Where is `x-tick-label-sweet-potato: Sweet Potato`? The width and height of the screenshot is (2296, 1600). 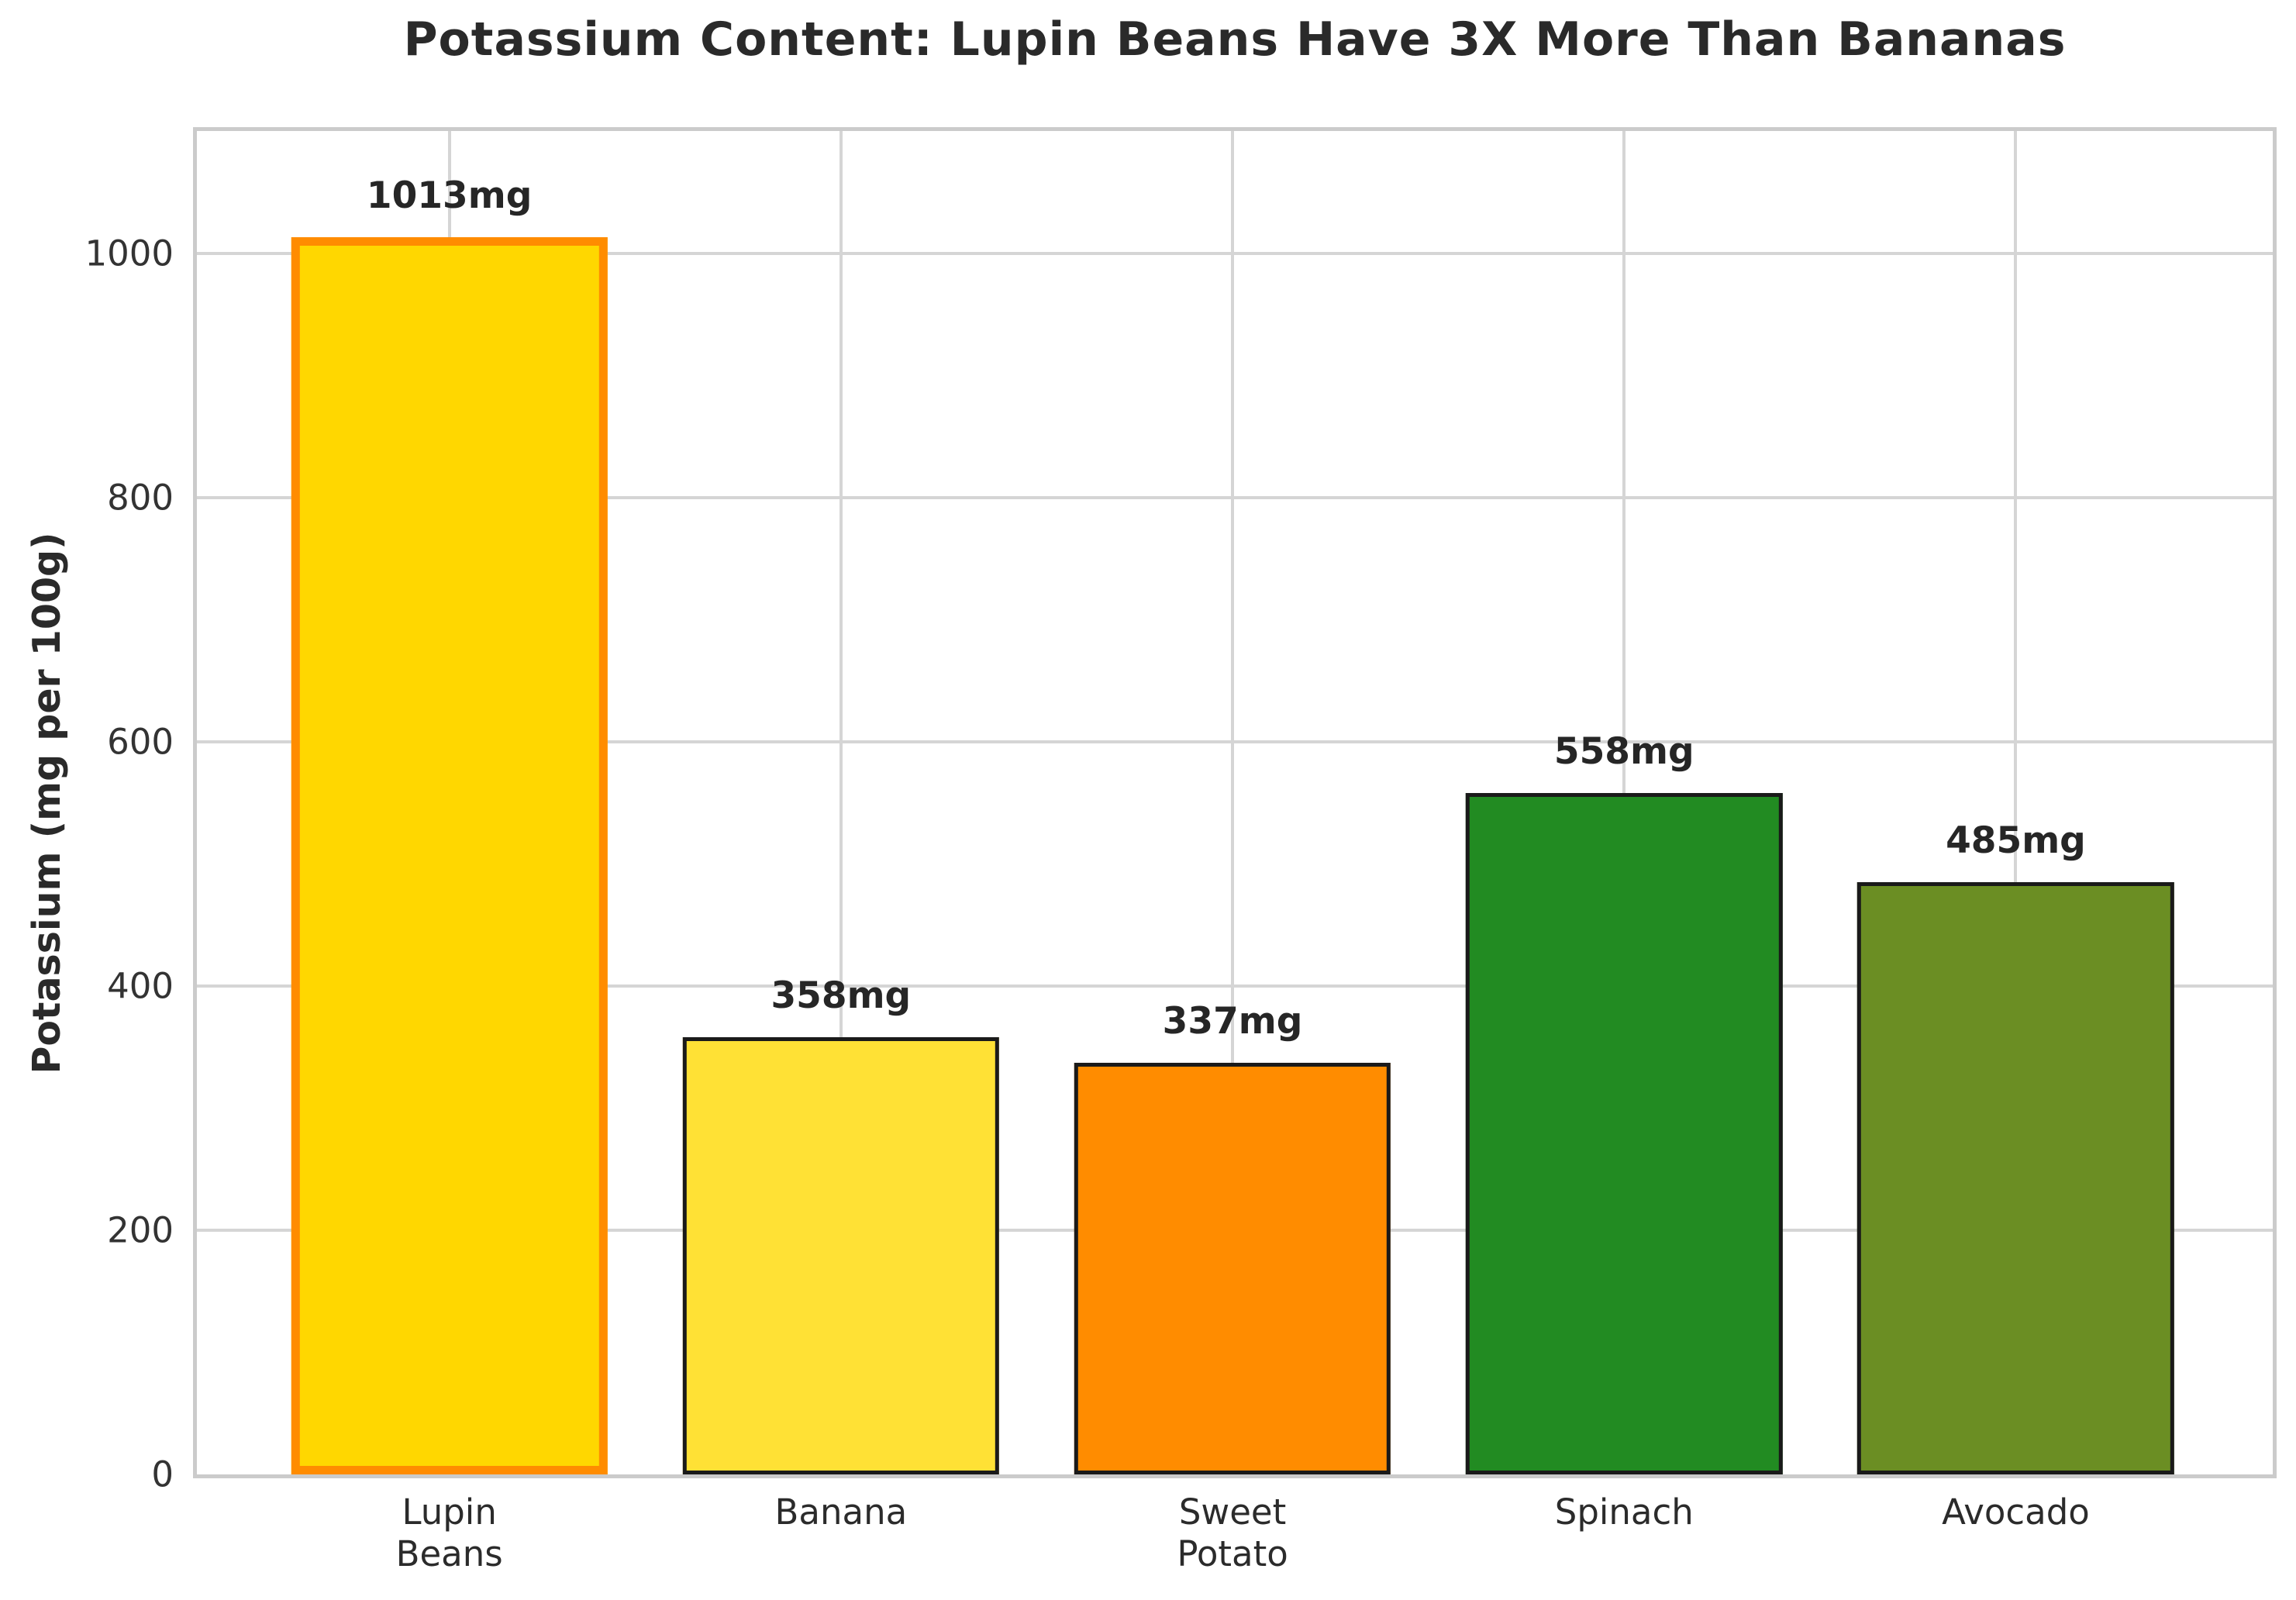 x-tick-label-sweet-potato: Sweet Potato is located at coordinates (1232, 1533).